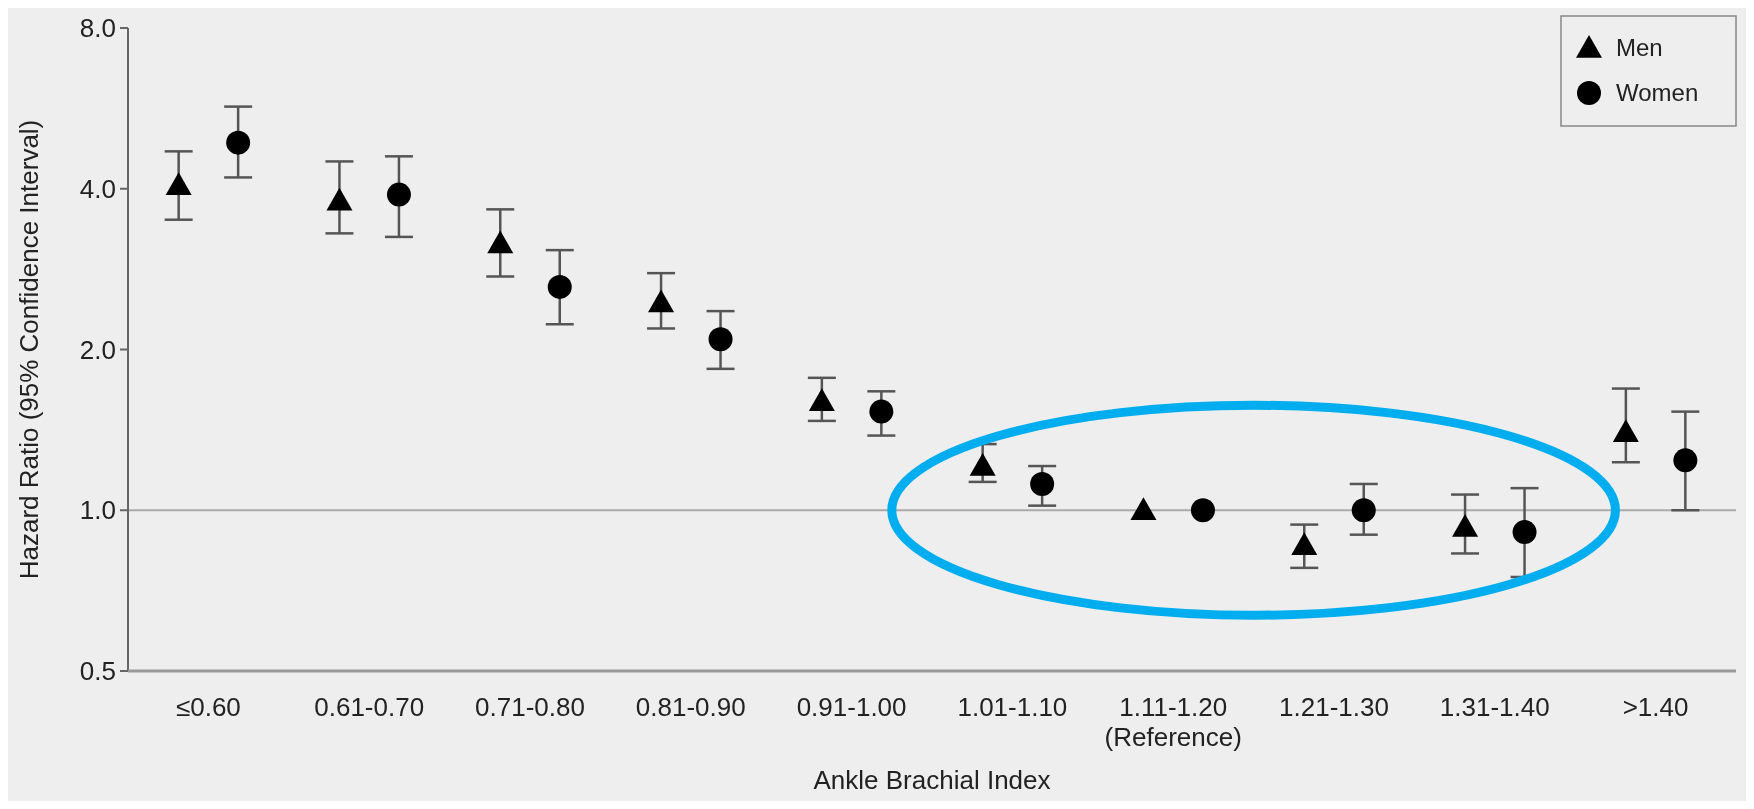 The width and height of the screenshot is (1754, 809). Describe the element at coordinates (530, 707) in the screenshot. I see `x-tick-label: 0.71-0.80` at that location.